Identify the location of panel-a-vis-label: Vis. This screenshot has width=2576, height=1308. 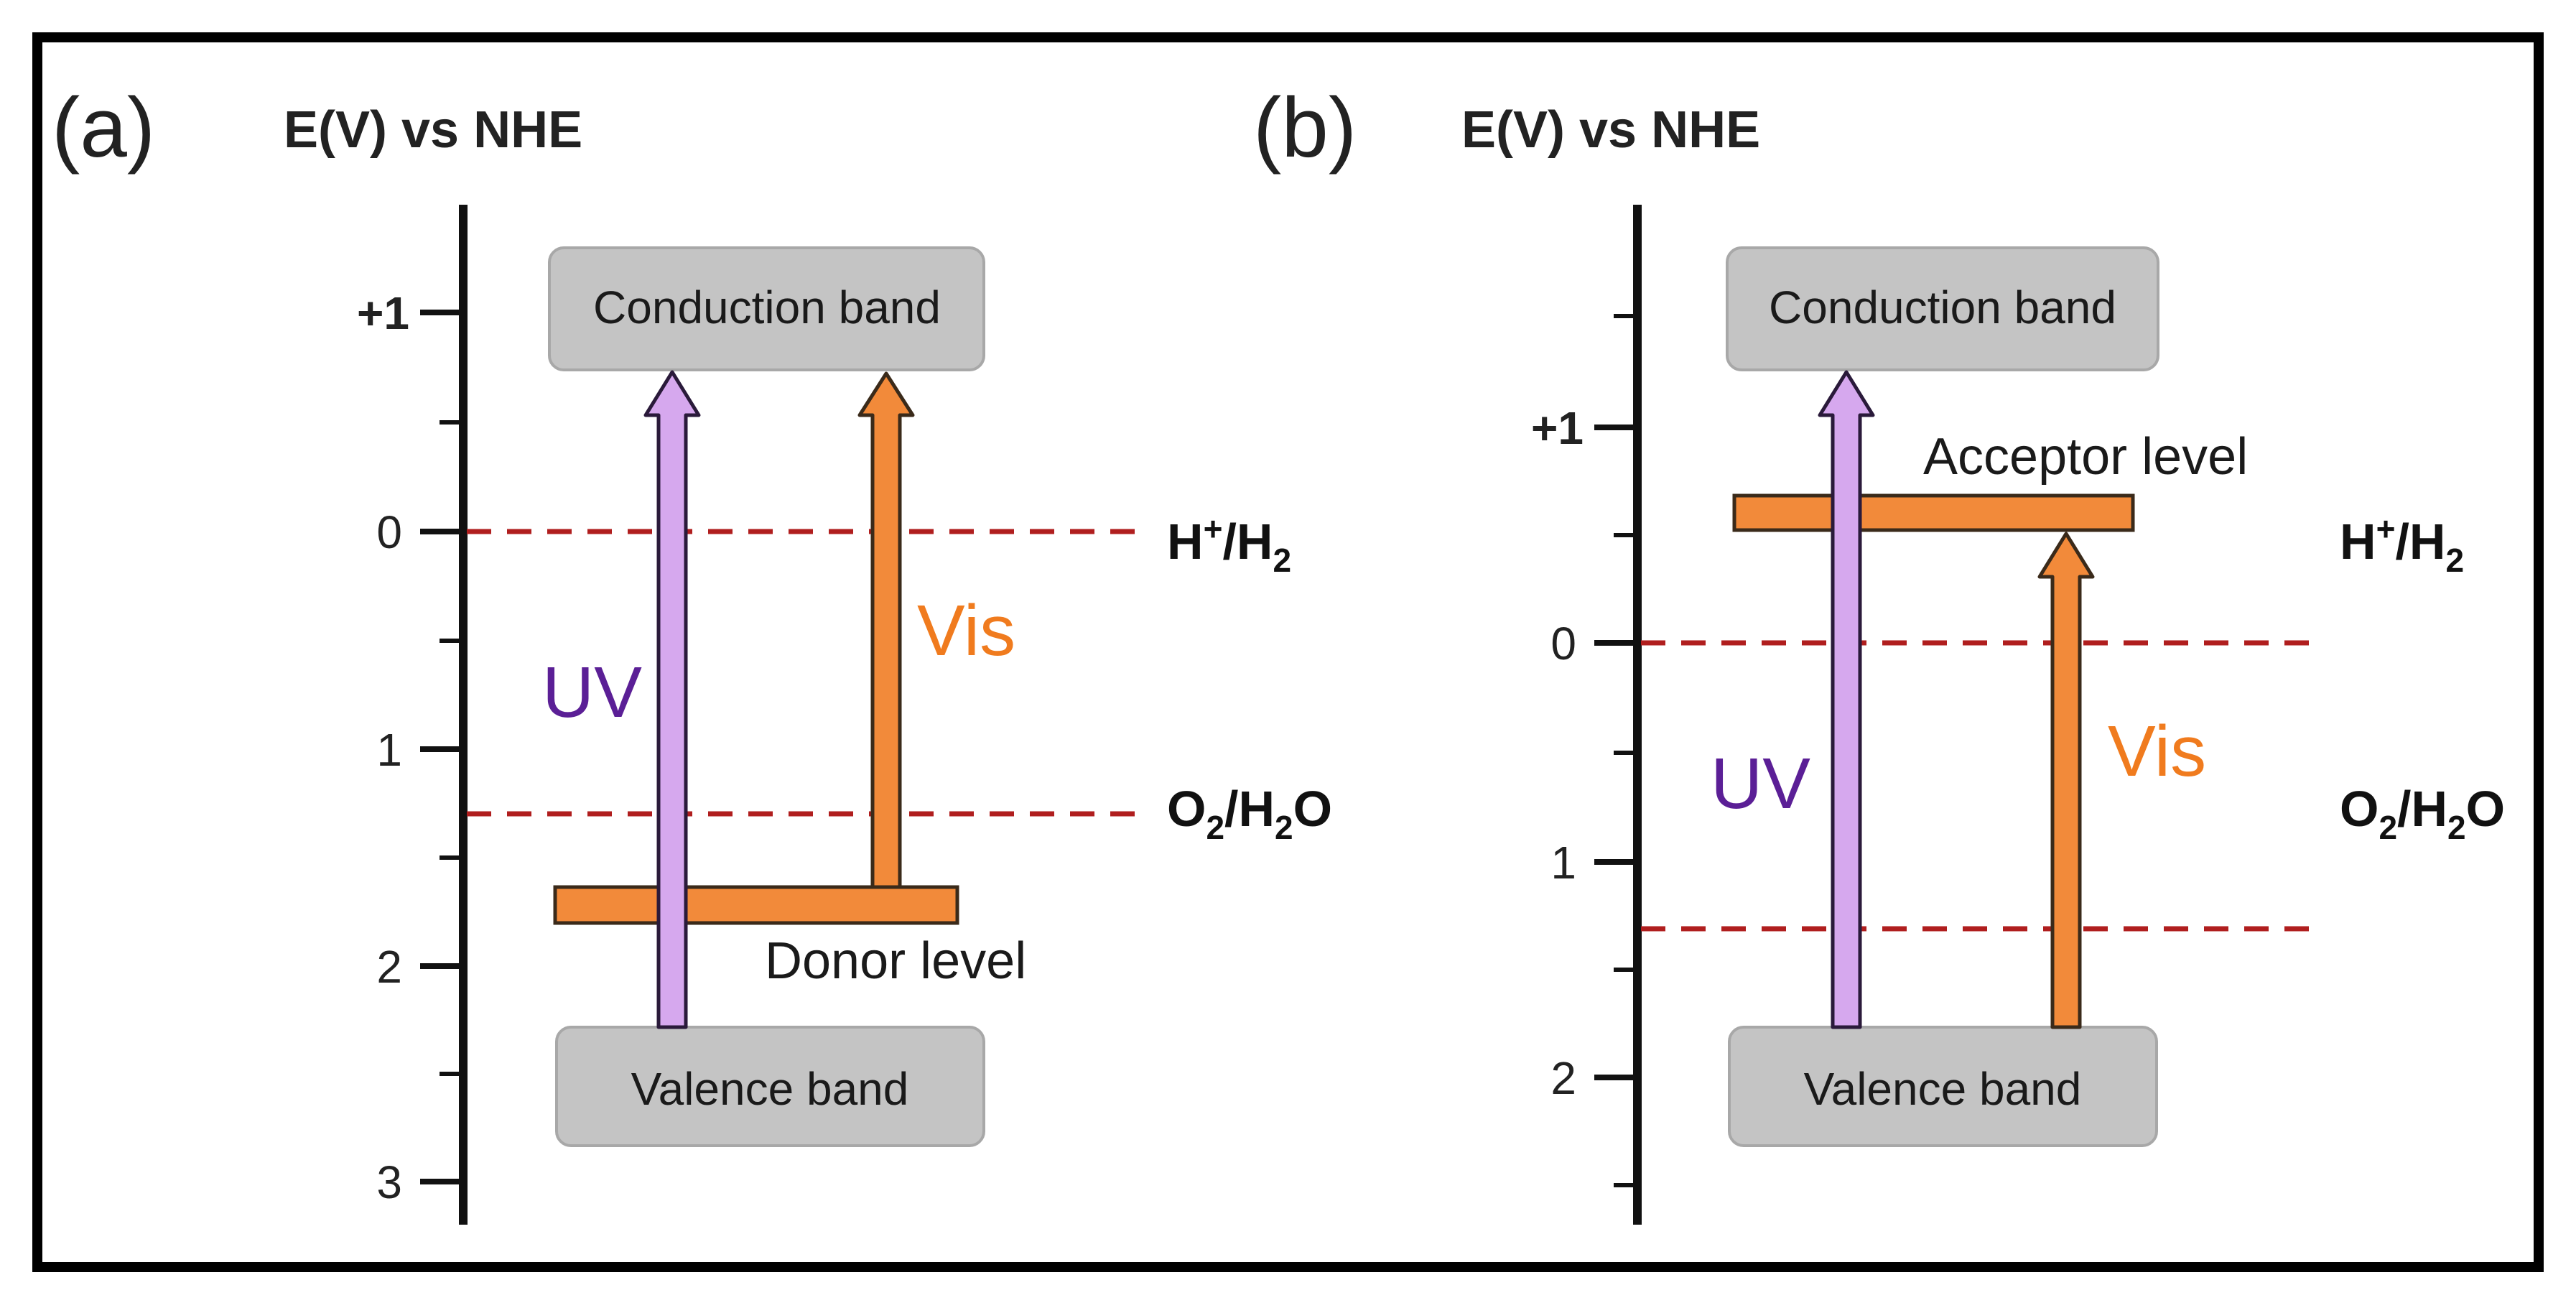
(966, 630).